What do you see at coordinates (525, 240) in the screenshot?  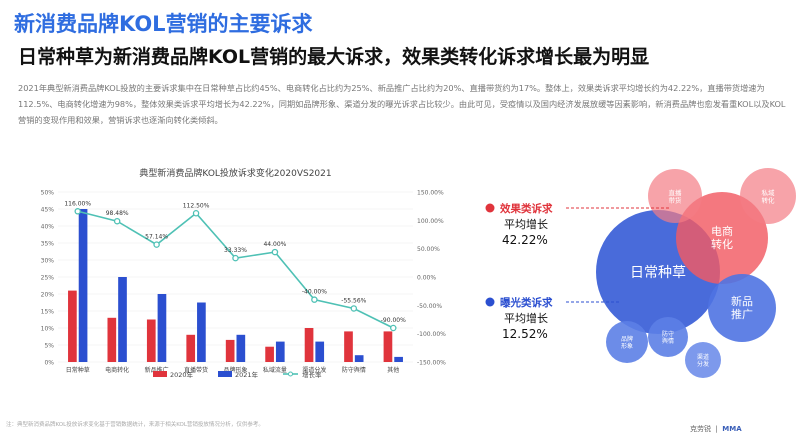 I see `annotation-value-0: 42.22%` at bounding box center [525, 240].